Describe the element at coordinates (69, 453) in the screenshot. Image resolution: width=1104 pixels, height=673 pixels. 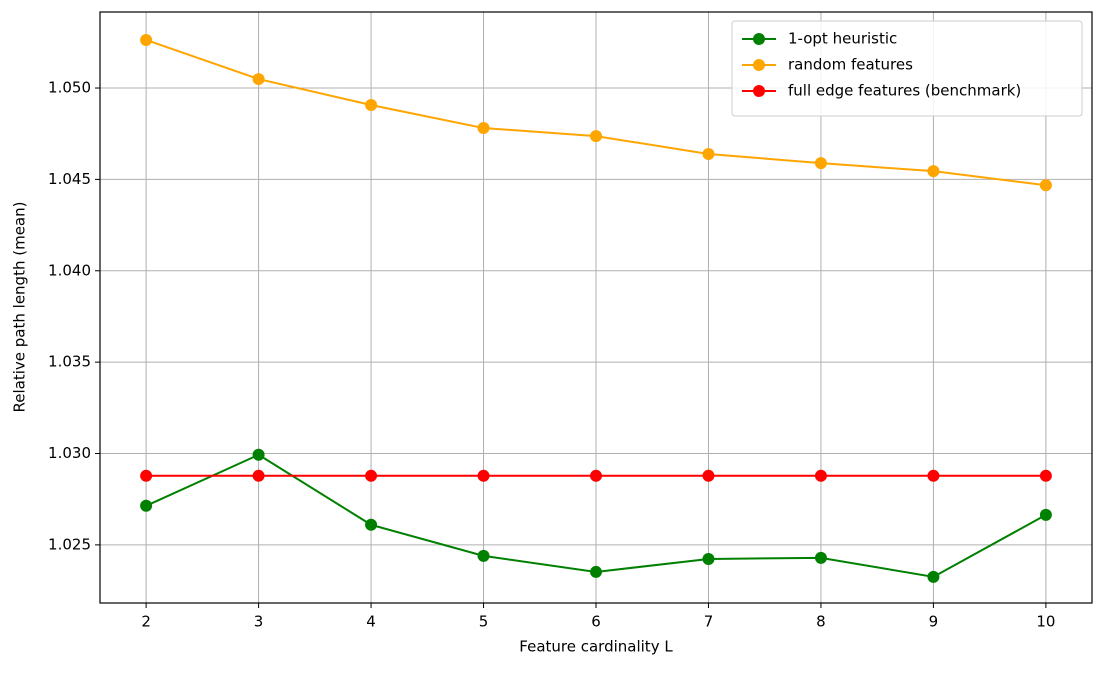
I see `y-tick-label: 1.030` at that location.